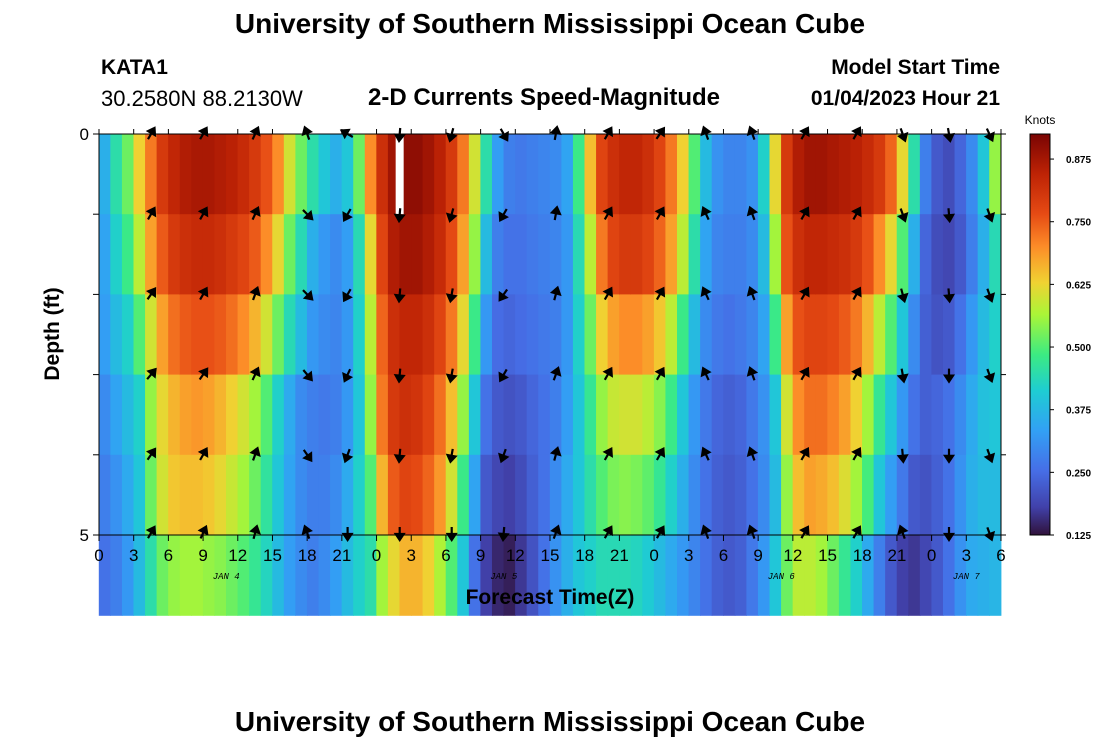 This screenshot has width=1100, height=750. What do you see at coordinates (1078, 285) in the screenshot?
I see `colorbar-tick-label: 0.625` at bounding box center [1078, 285].